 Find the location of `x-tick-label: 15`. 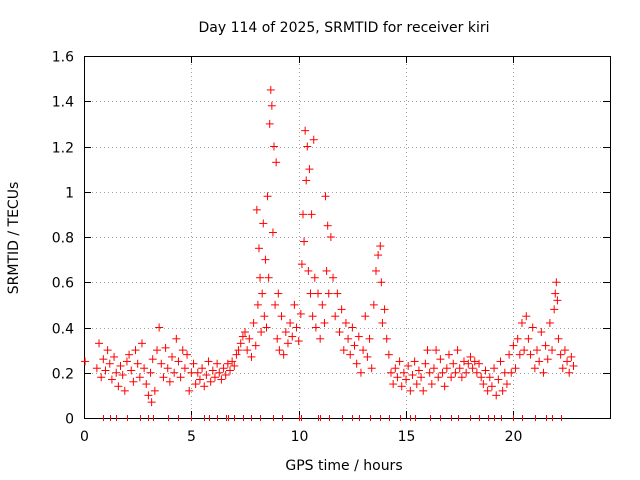

x-tick-label: 15 is located at coordinates (407, 437).